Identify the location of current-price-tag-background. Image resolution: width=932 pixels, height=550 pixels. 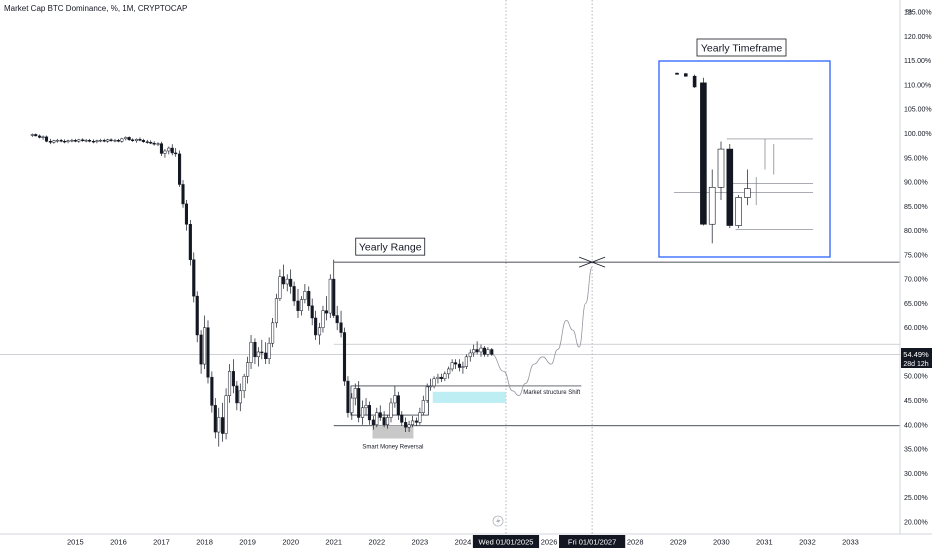
(916, 358).